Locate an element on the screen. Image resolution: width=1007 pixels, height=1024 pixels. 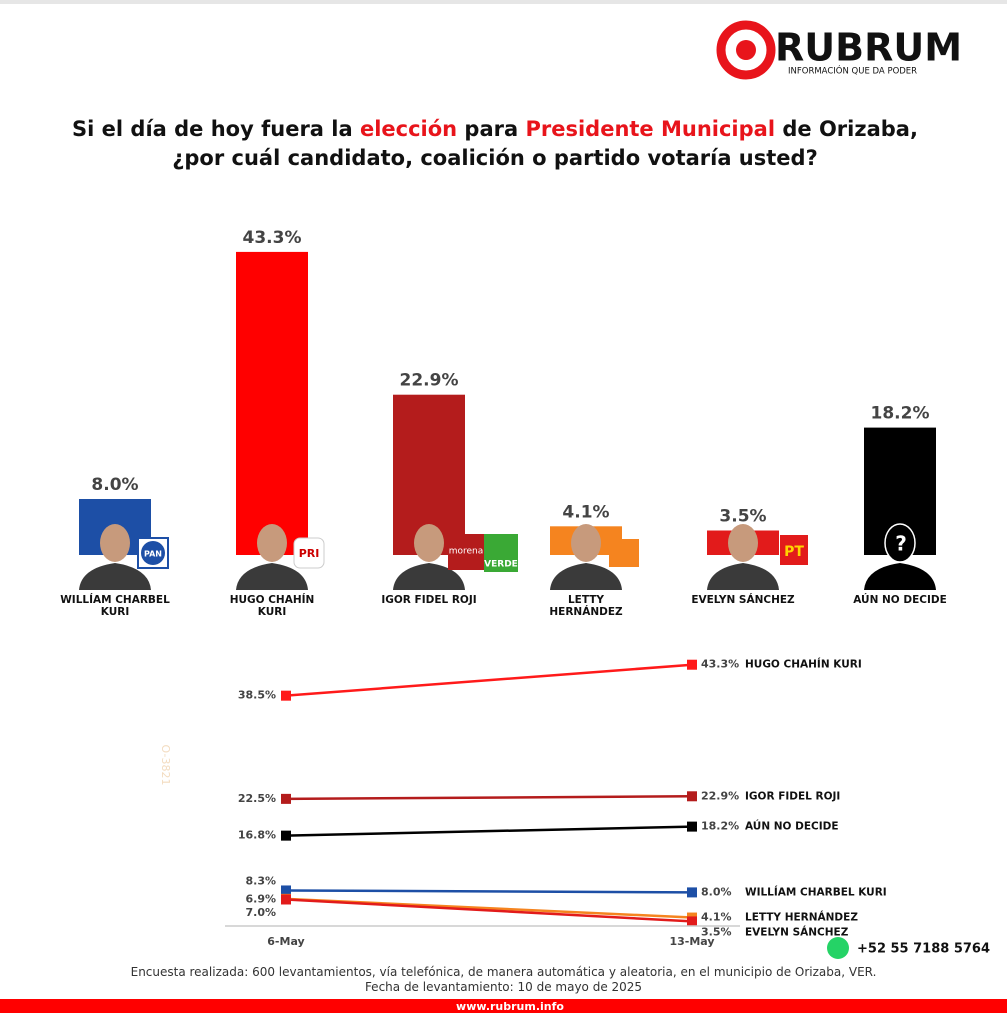
value-label: 8.3% is located at coordinates (260, 880).